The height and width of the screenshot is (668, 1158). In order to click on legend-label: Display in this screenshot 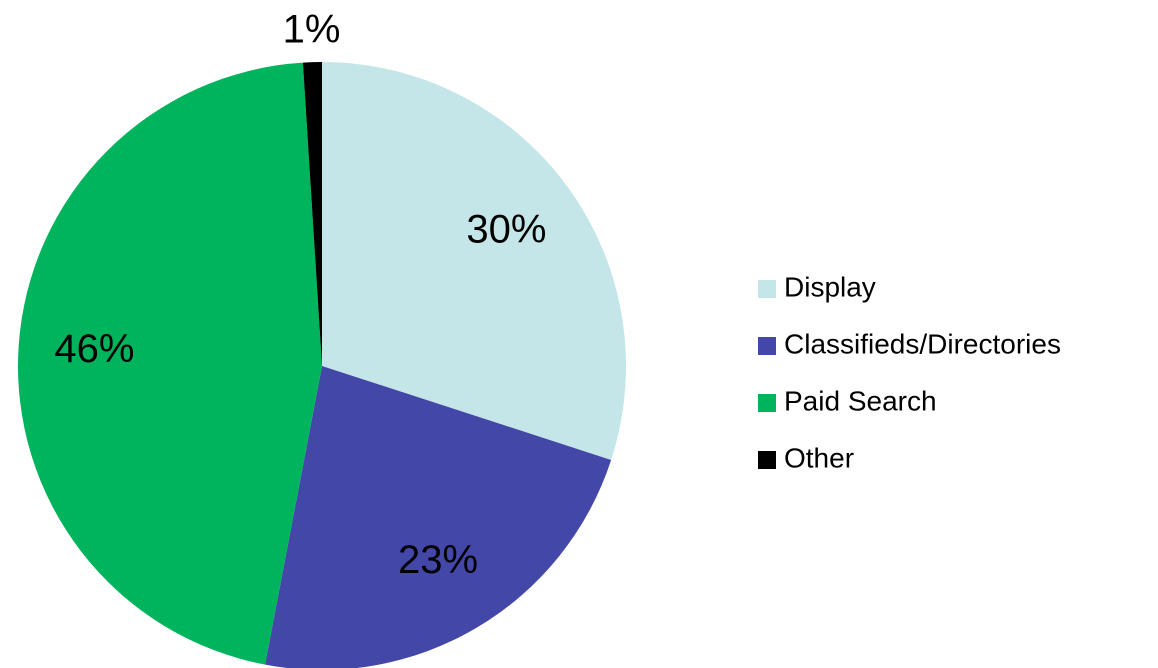, I will do `click(830, 286)`.